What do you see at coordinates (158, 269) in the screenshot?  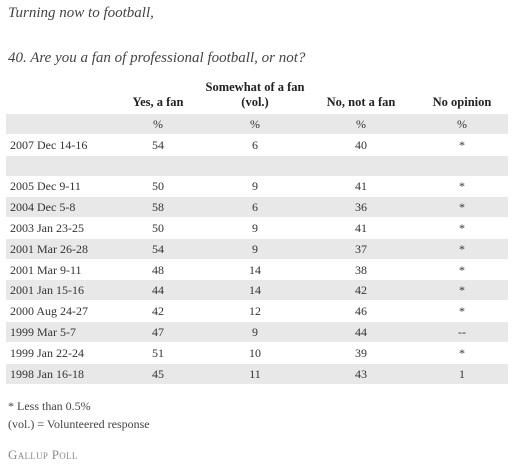 I see `value-cell: 48` at bounding box center [158, 269].